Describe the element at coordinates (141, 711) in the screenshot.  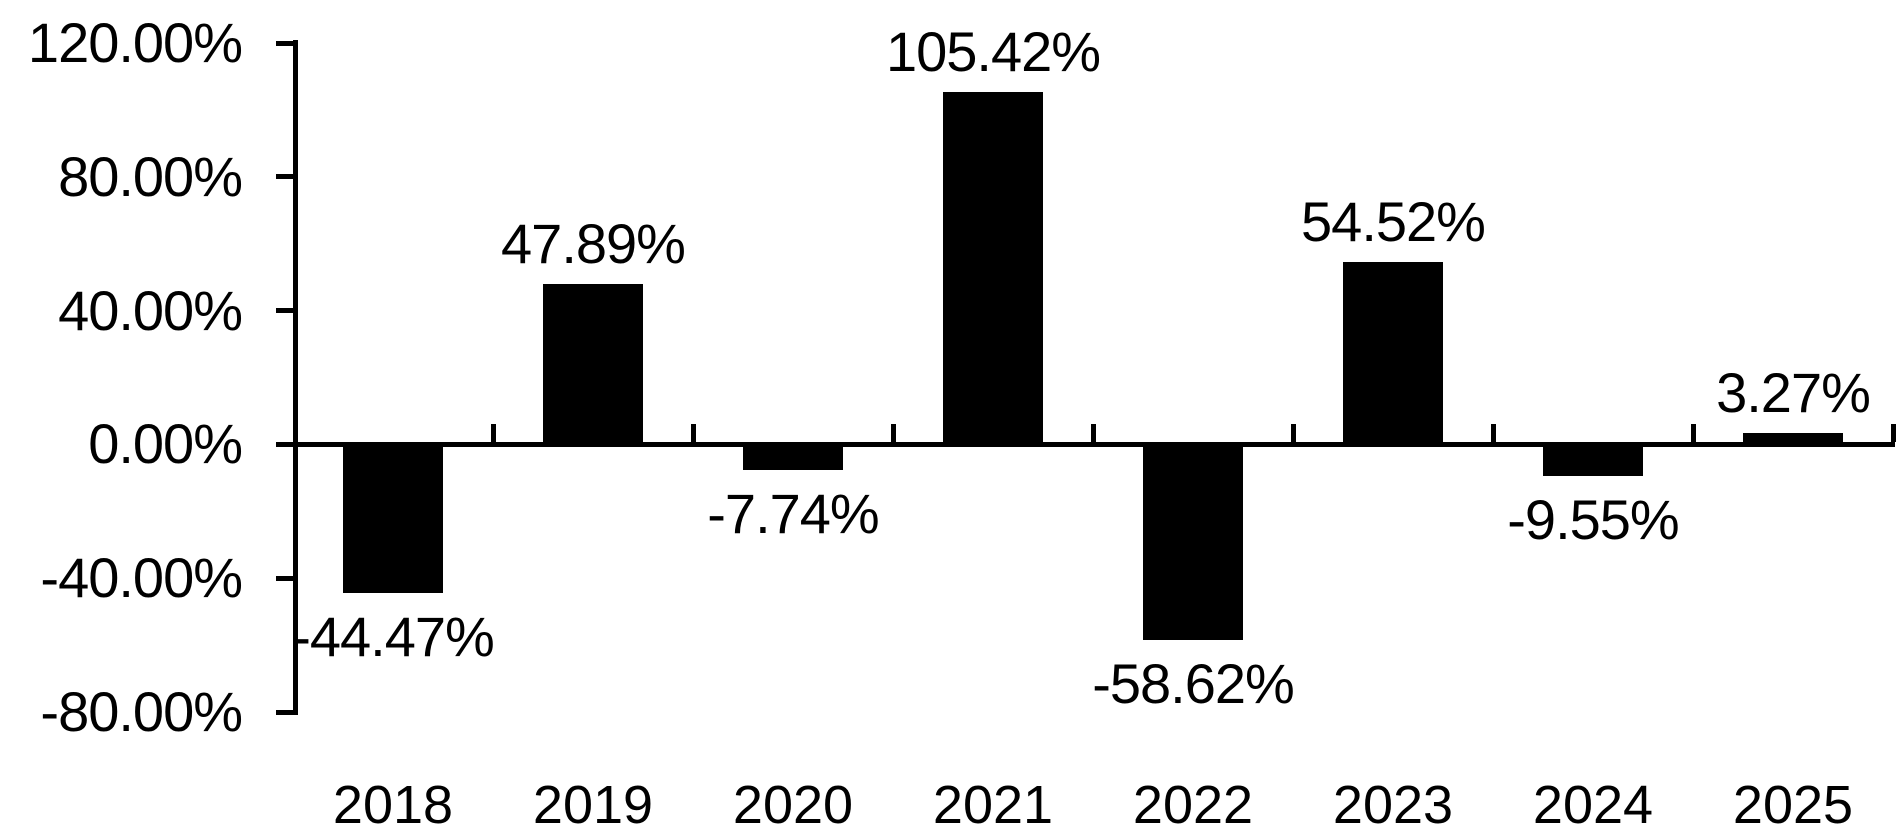
I see `y-tick-label: -80.00%` at that location.